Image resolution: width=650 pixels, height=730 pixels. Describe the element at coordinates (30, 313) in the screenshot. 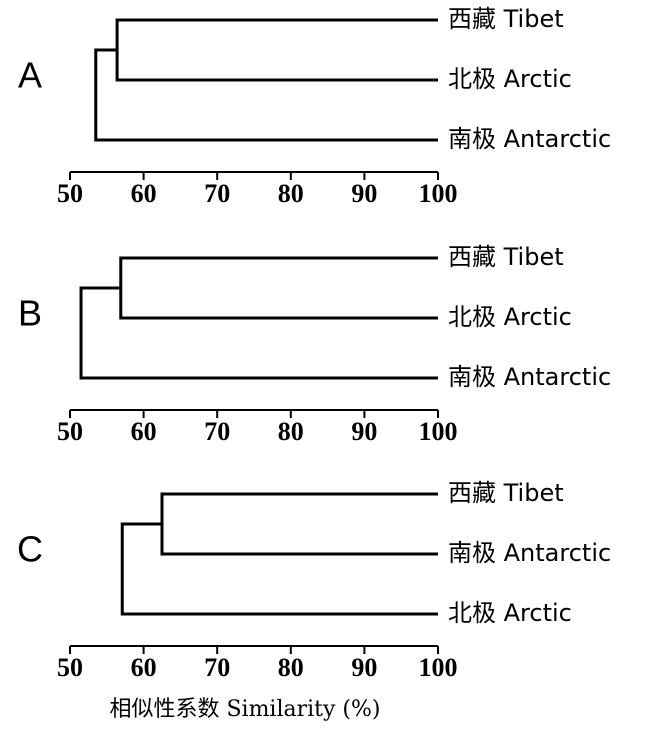

I see `panel-label: B` at that location.